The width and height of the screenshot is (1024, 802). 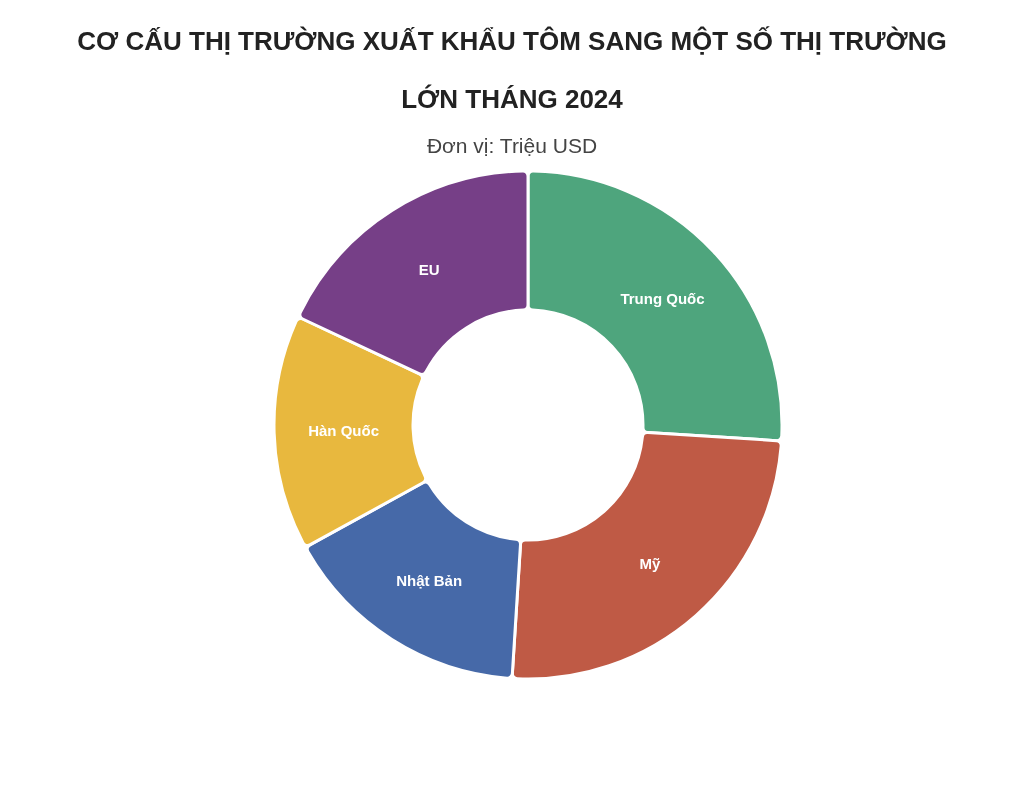 What do you see at coordinates (429, 581) in the screenshot?
I see `slice-label: Nhật Bản` at bounding box center [429, 581].